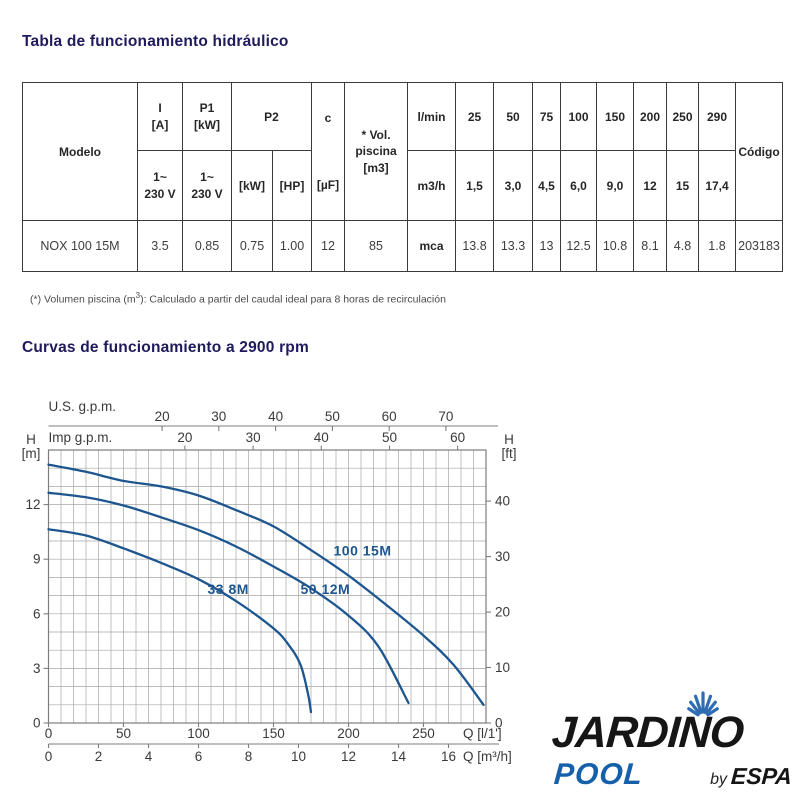 This screenshot has height=800, width=800. What do you see at coordinates (207, 124) in the screenshot?
I see `p1-unit: [kW]` at bounding box center [207, 124].